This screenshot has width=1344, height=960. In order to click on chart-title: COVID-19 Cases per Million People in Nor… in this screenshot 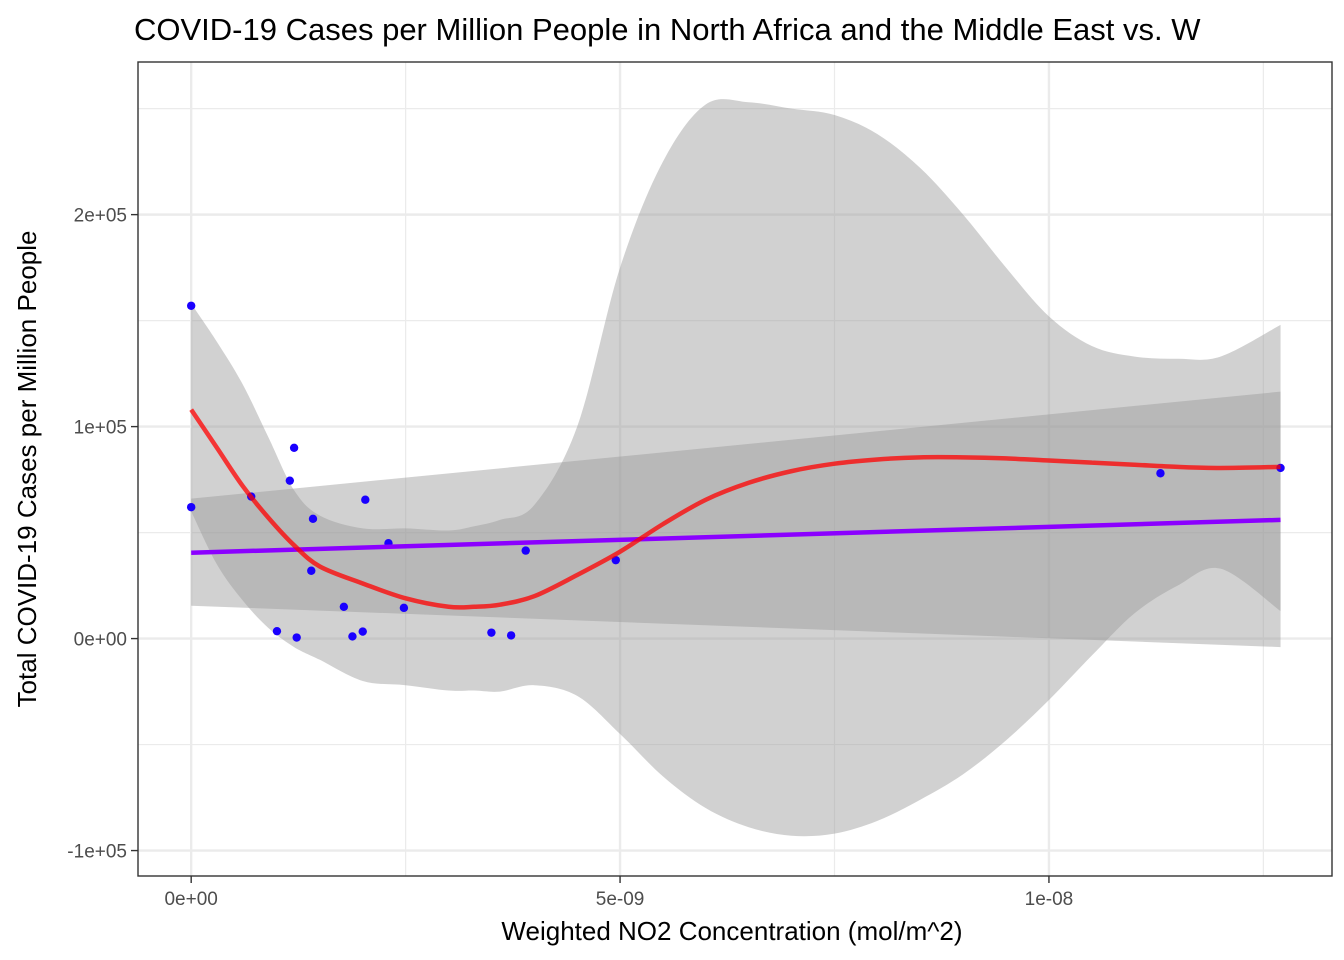, I will do `click(667, 29)`.